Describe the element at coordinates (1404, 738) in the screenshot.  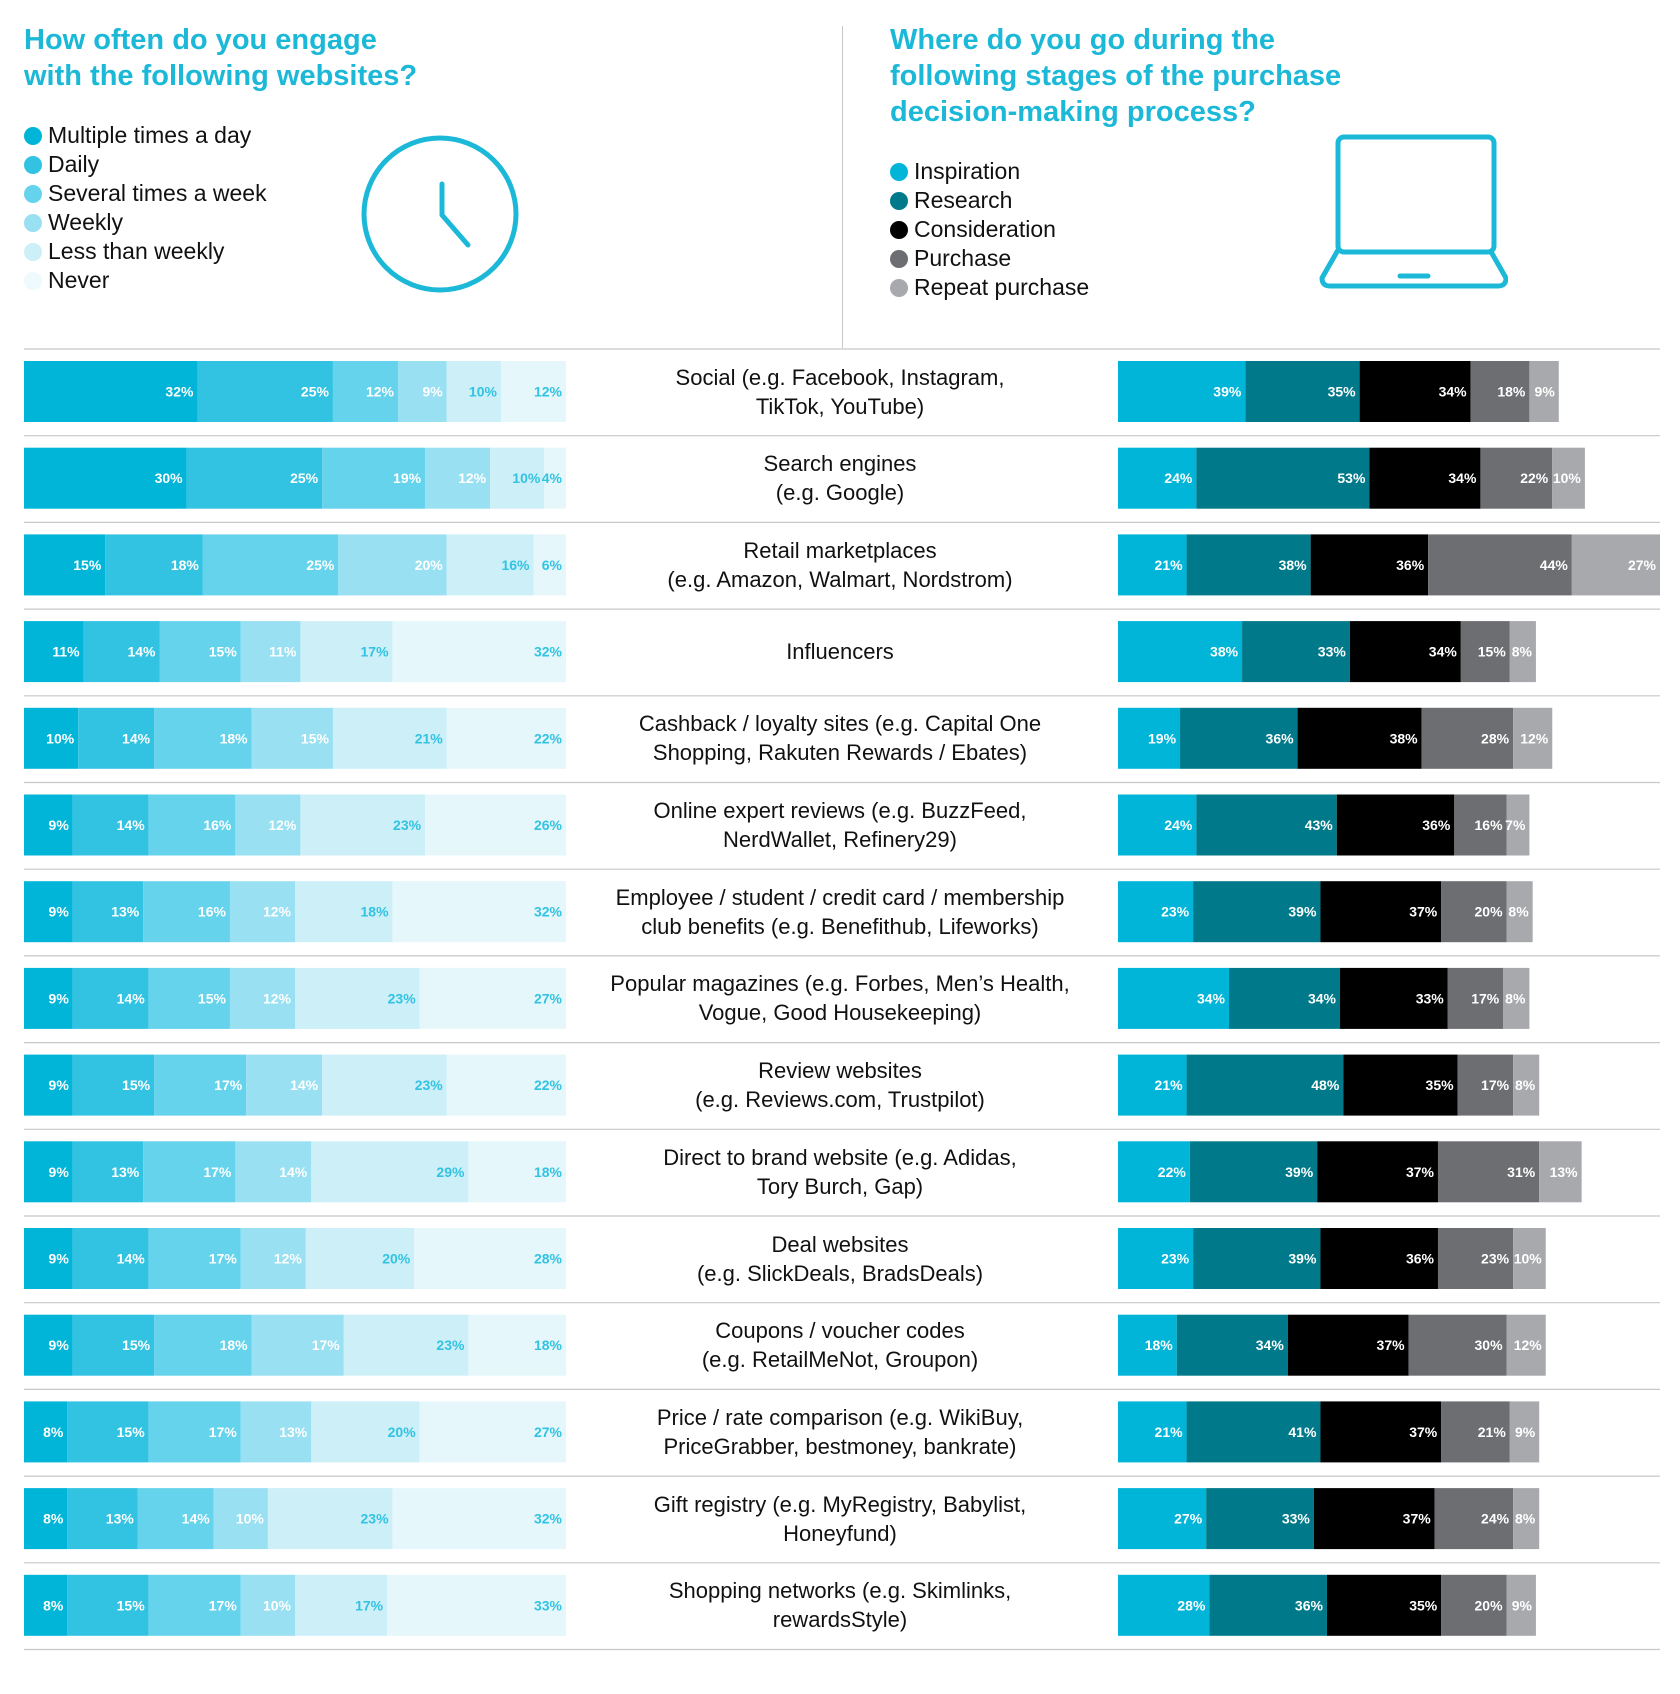
I see `stage-bar-label: 38%` at that location.